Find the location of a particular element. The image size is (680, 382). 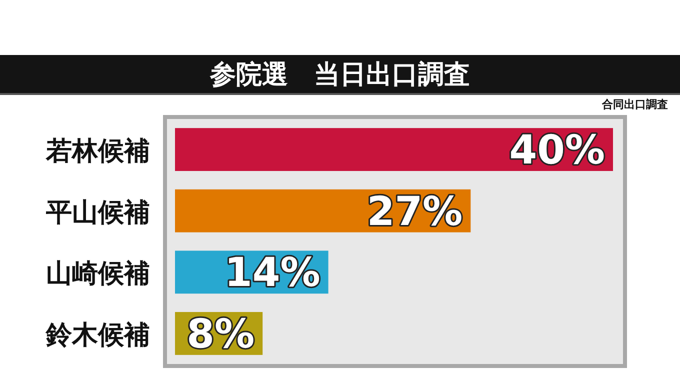

text: 合同出口調査 is located at coordinates (634, 104).